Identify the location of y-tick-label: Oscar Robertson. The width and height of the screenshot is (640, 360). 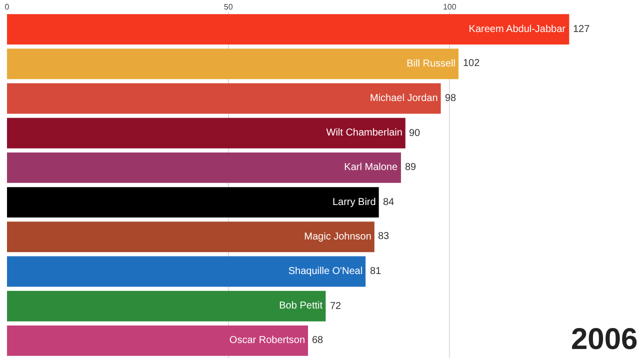
(267, 340).